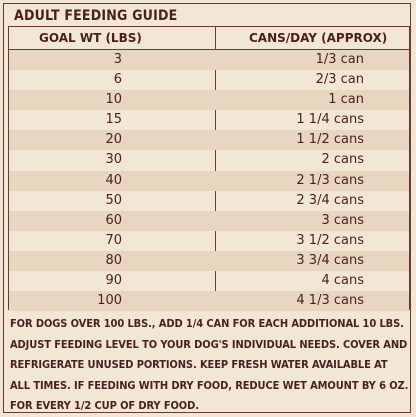  Describe the element at coordinates (330, 200) in the screenshot. I see `cans-cell: 2 3/4 cans` at that location.